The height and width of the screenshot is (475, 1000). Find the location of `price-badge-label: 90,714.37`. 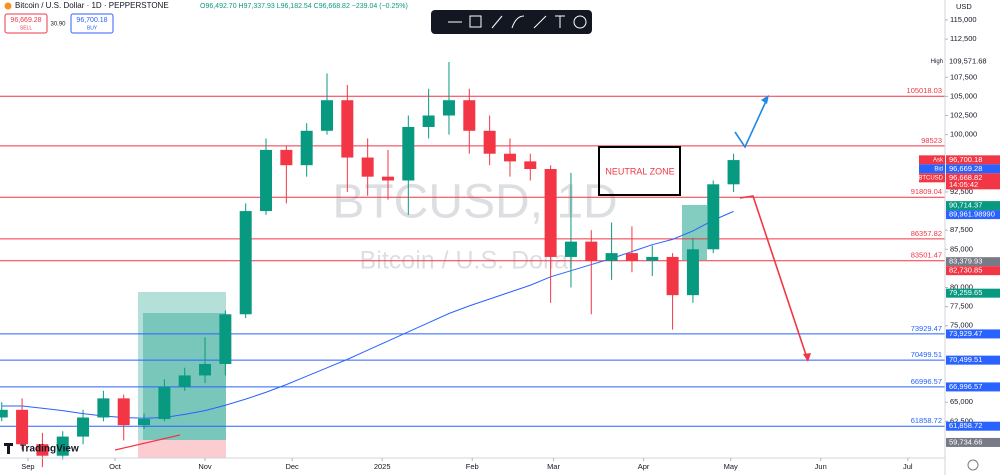

price-badge-label: 90,714.37 is located at coordinates (965, 205).